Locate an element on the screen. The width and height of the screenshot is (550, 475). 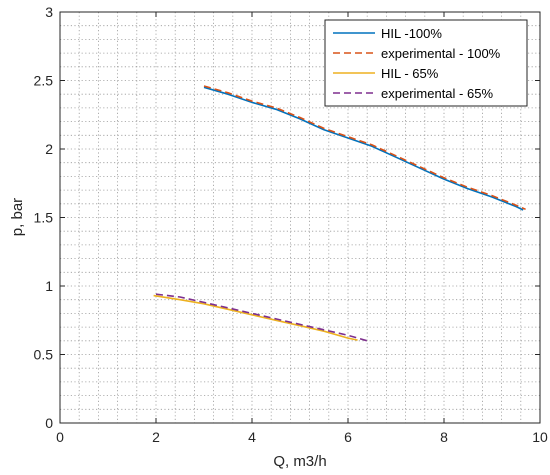
x-tick-label: 2 is located at coordinates (156, 437).